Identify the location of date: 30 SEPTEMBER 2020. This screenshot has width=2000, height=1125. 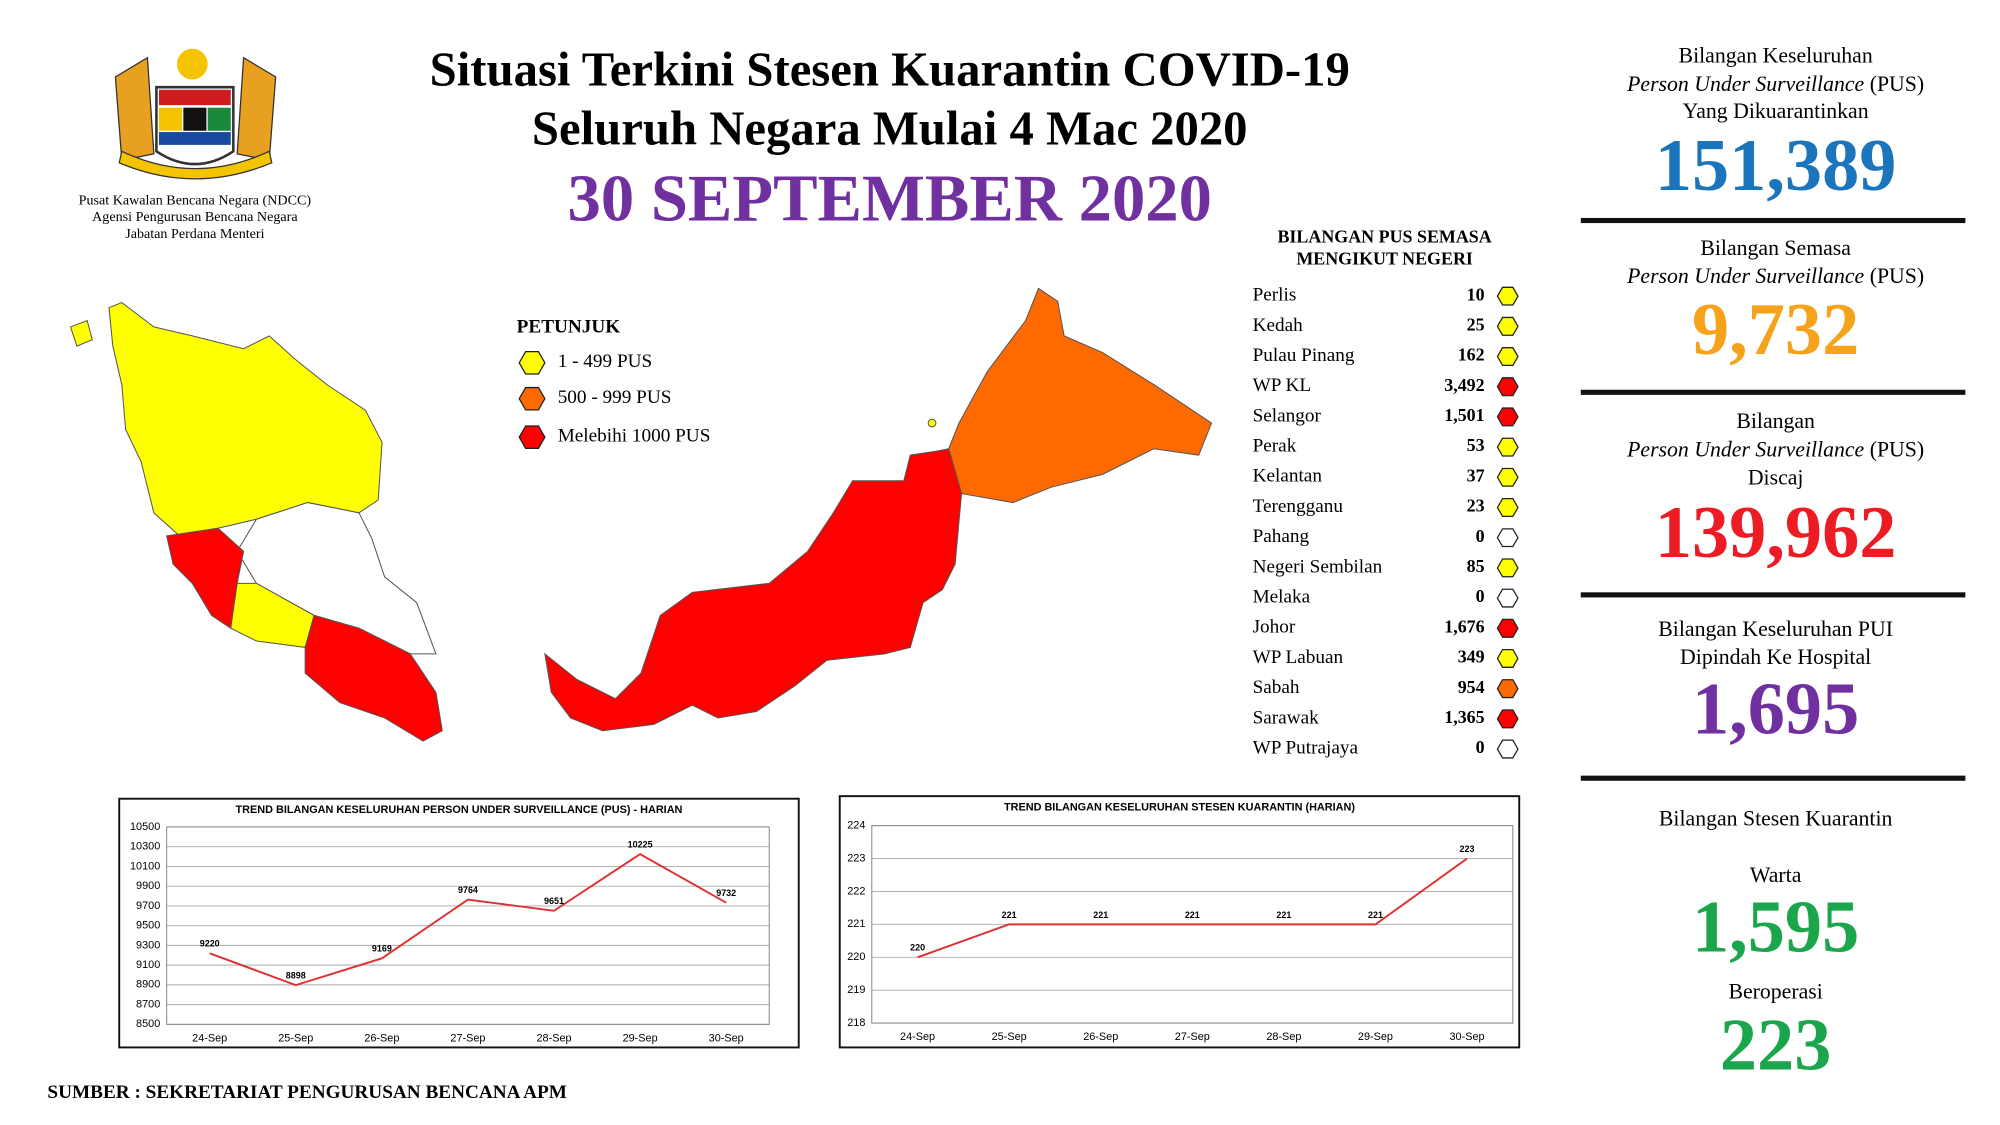
(890, 198).